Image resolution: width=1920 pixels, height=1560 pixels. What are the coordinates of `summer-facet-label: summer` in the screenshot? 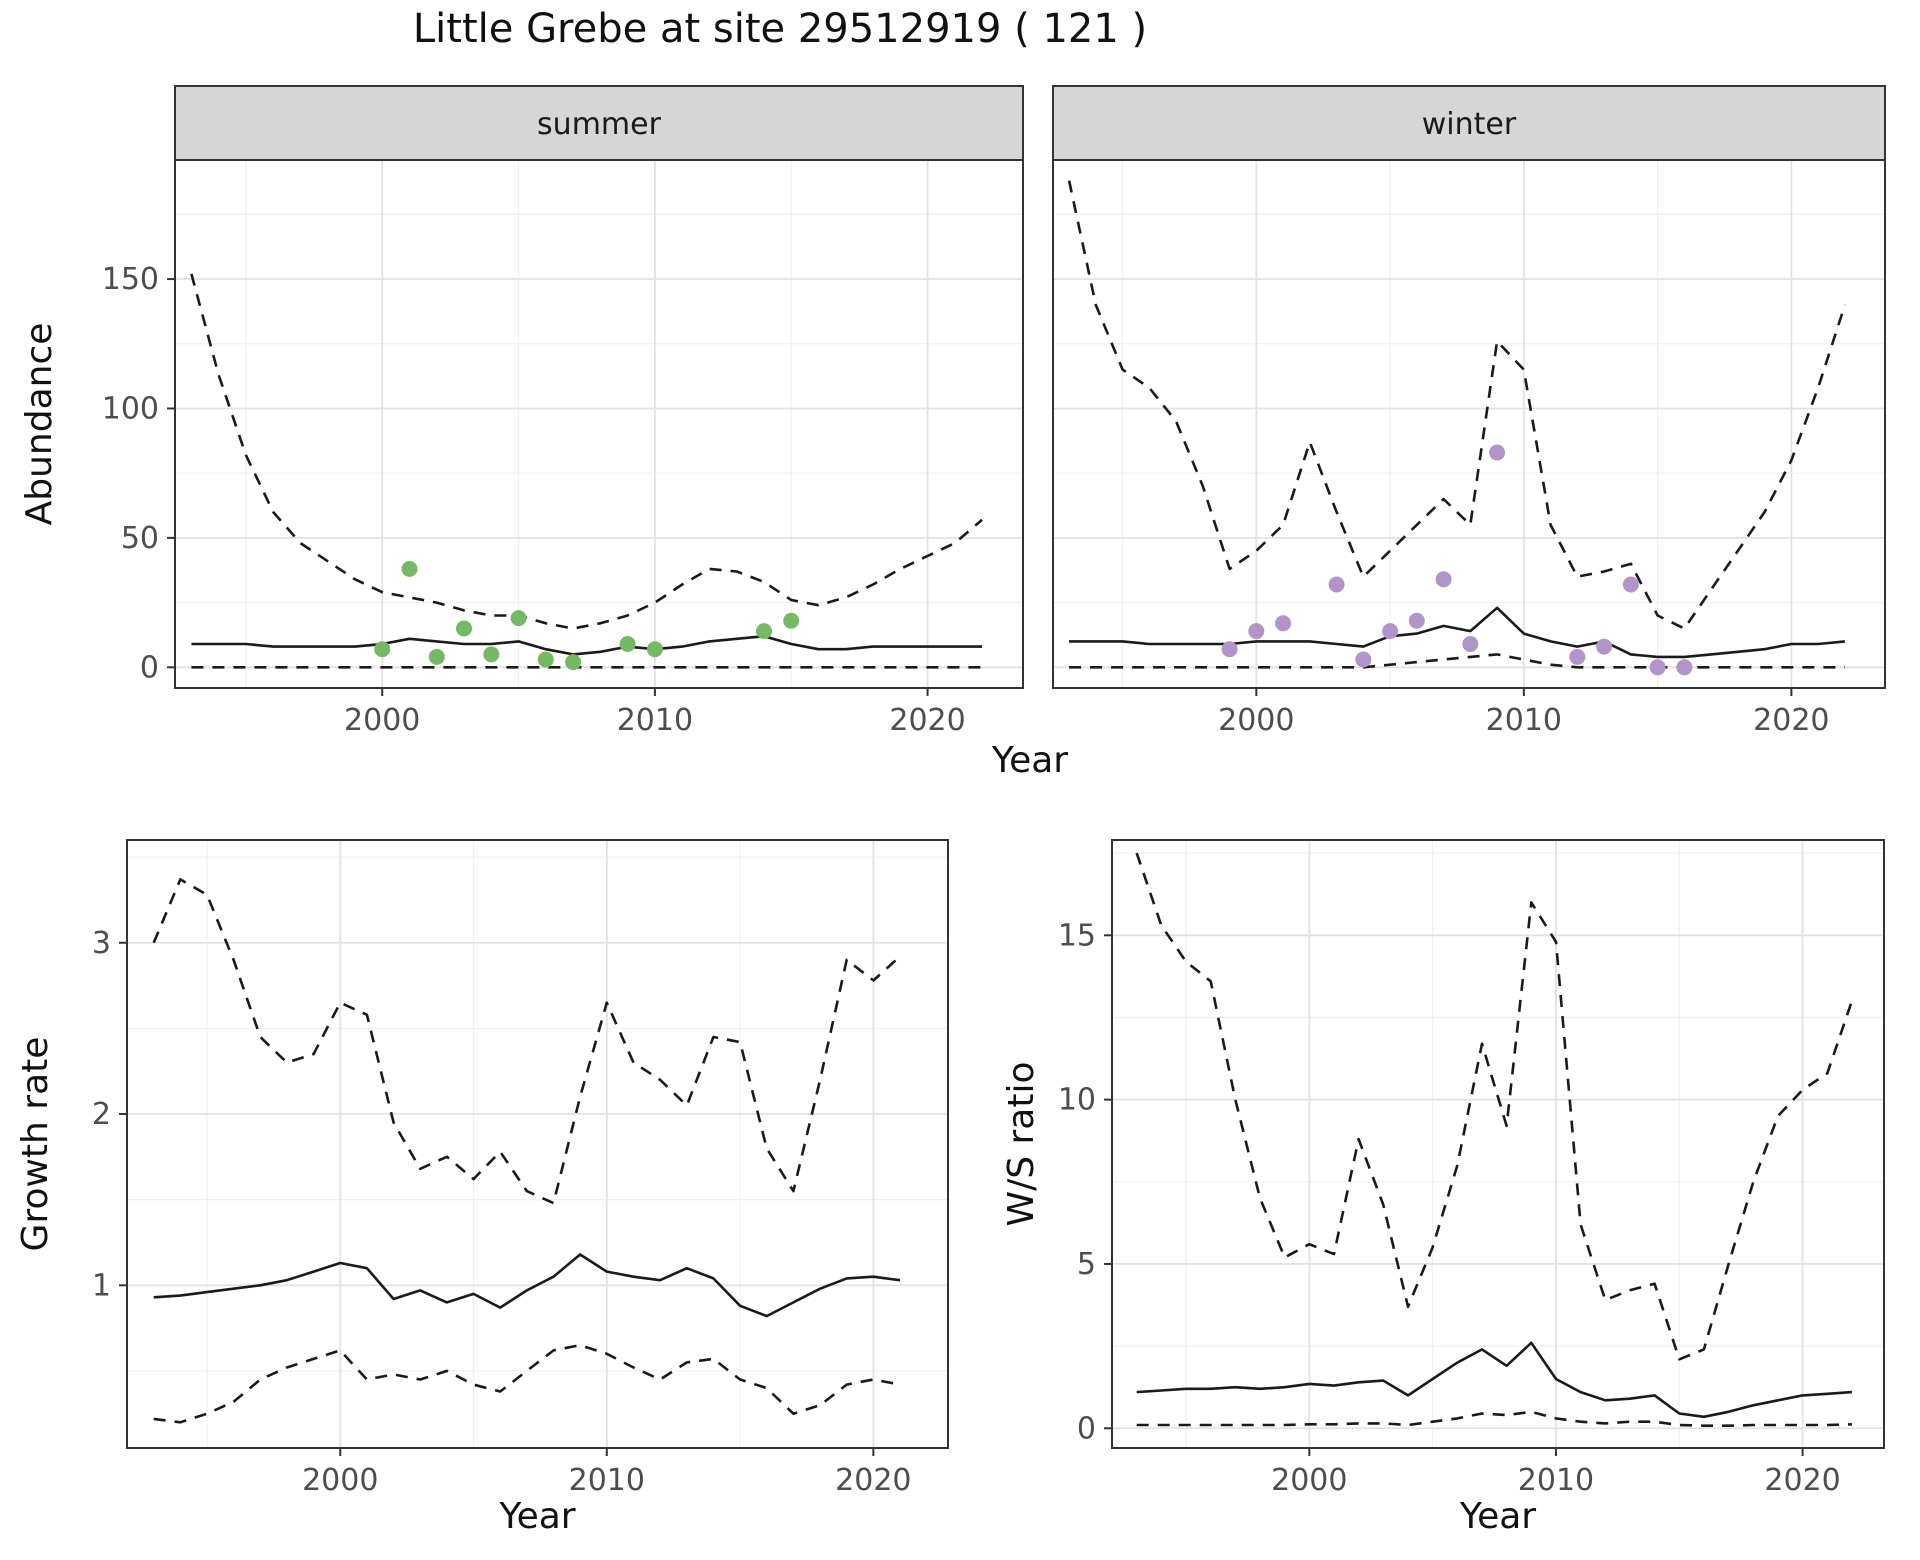 It's located at (599, 124).